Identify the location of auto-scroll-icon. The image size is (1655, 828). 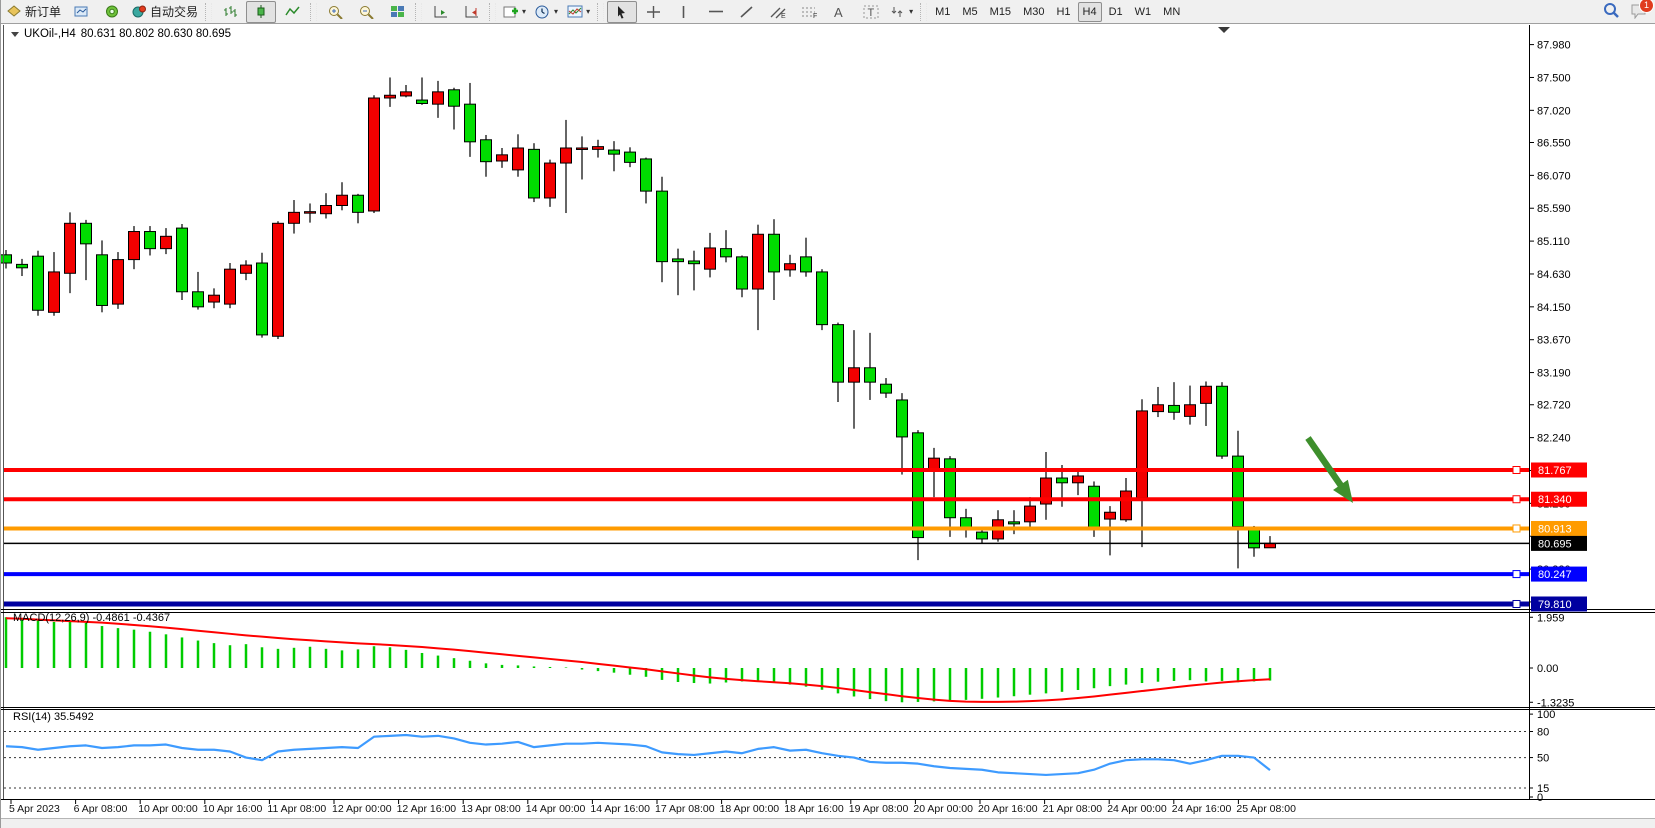
(440, 11).